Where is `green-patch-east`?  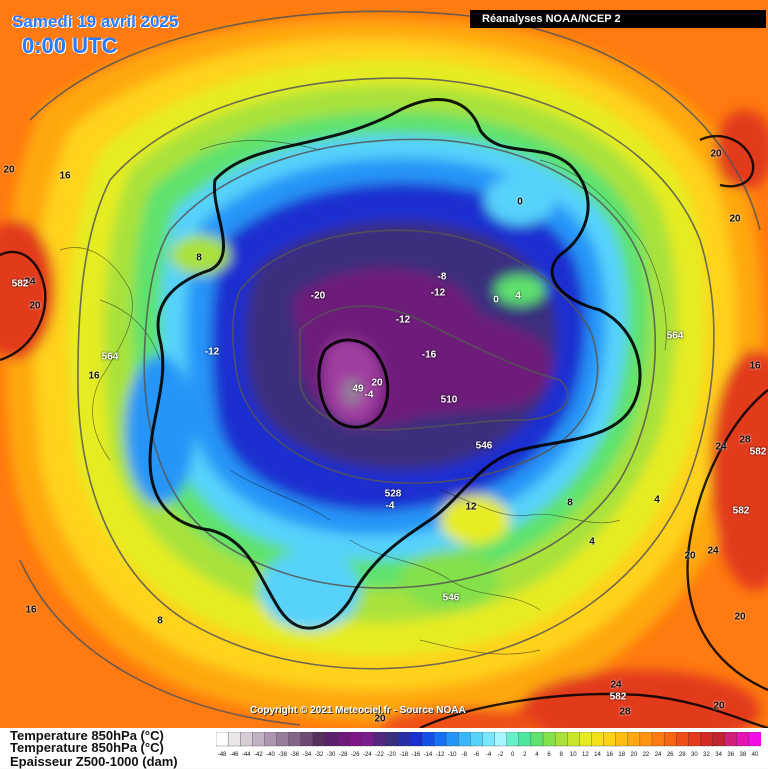 green-patch-east is located at coordinates (520, 290).